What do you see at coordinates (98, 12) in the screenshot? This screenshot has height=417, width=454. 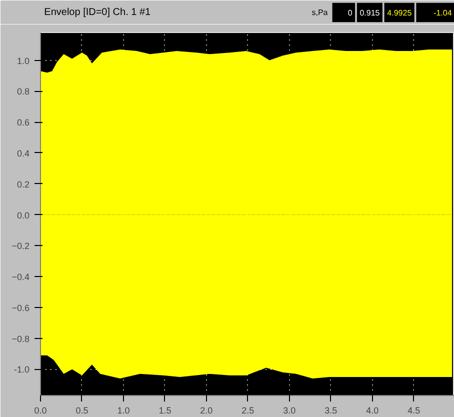 I see `chart-title: Envelop [ID=0] Ch. 1 #1` at bounding box center [98, 12].